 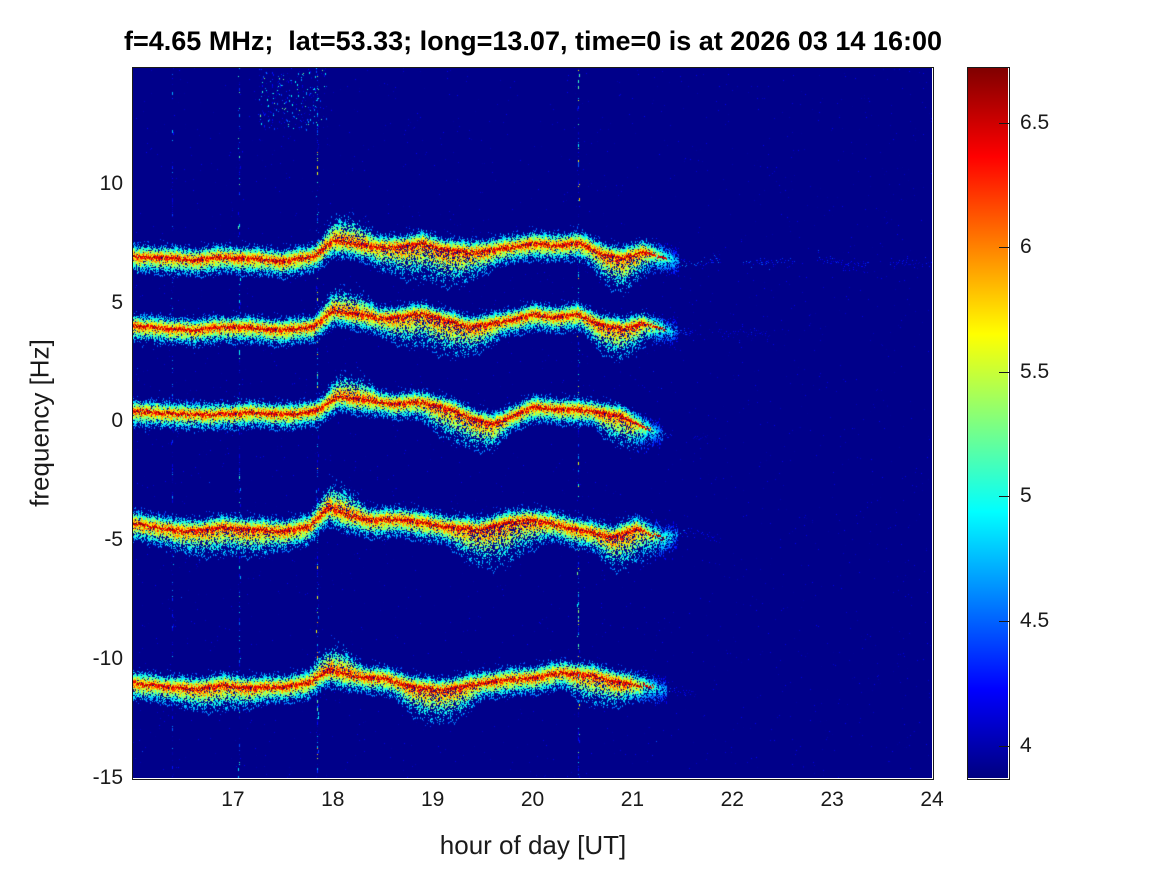 I want to click on x-tick-label: 21, so click(x=632, y=799).